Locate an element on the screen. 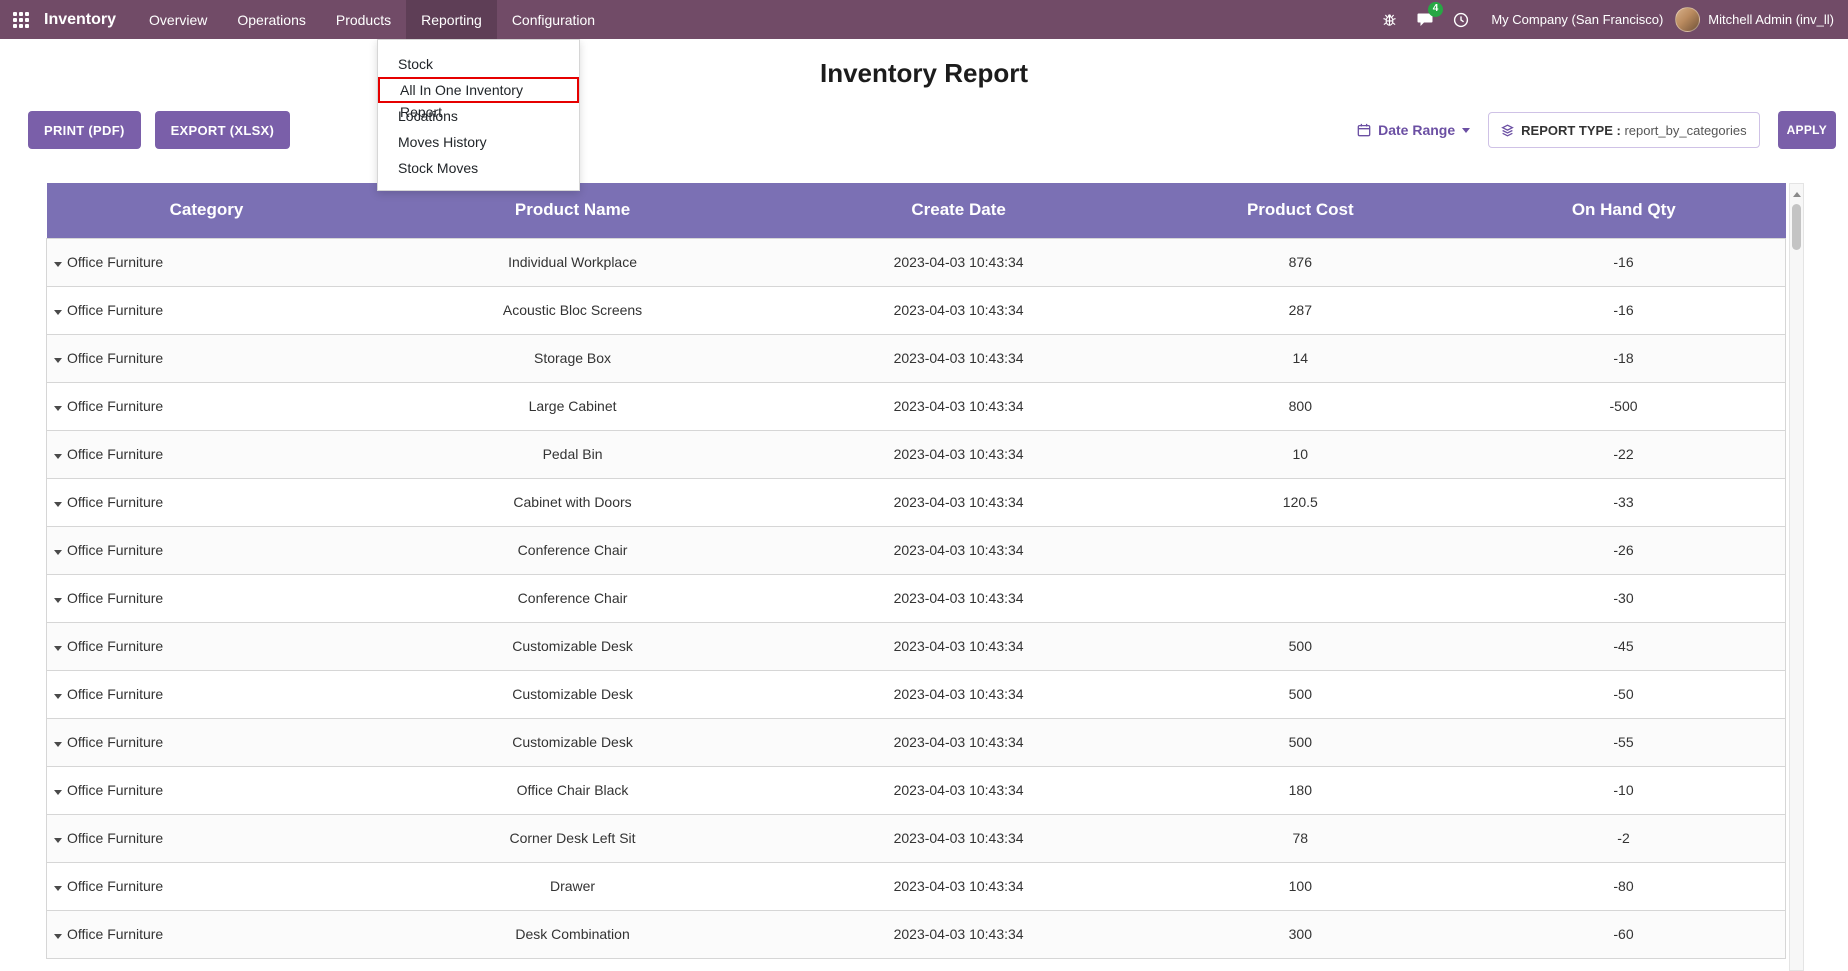 The height and width of the screenshot is (971, 1848). apply-button: APPLY is located at coordinates (1806, 130).